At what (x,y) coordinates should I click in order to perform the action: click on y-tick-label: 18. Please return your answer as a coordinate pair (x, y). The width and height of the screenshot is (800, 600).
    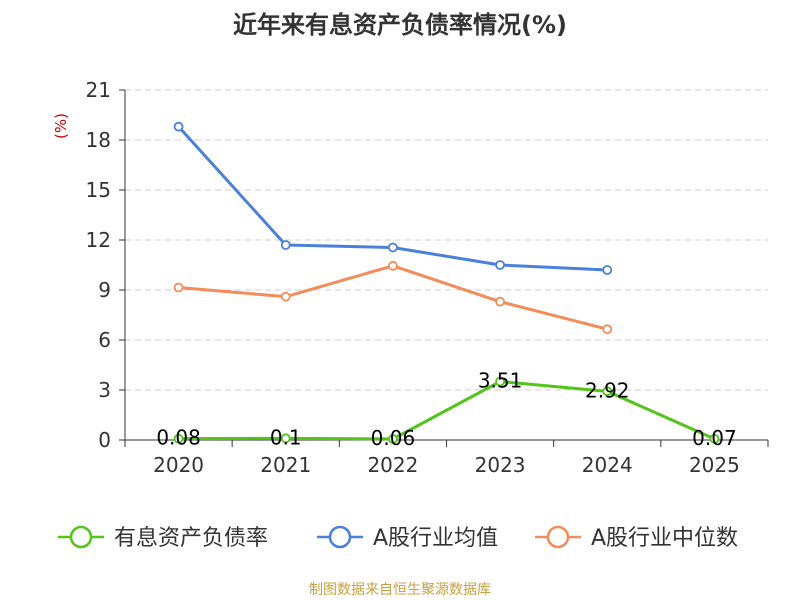
    Looking at the image, I should click on (98, 140).